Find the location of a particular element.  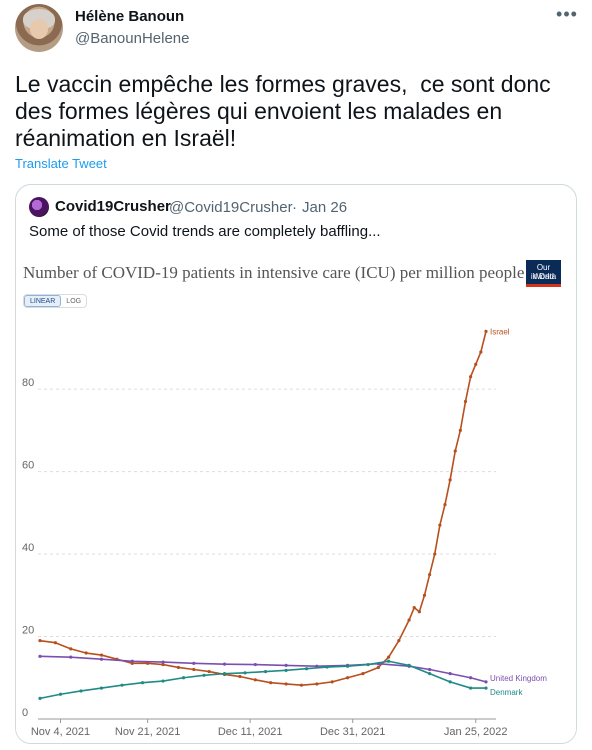

x-tick-label-0: Nov 4, 2021 is located at coordinates (60, 732).